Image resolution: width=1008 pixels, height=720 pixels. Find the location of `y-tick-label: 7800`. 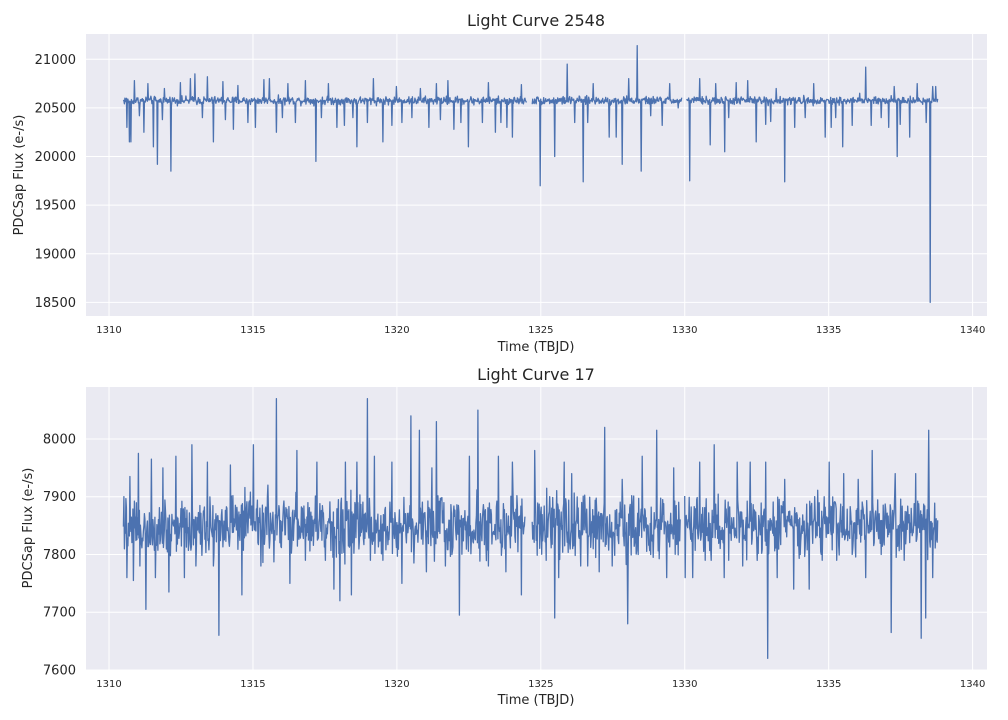

y-tick-label: 7800 is located at coordinates (59, 555).